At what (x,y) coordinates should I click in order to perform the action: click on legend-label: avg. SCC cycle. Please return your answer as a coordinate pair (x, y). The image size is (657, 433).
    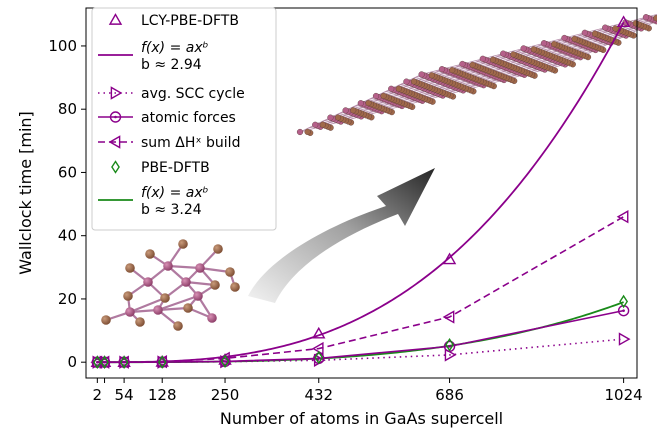
    Looking at the image, I should click on (193, 94).